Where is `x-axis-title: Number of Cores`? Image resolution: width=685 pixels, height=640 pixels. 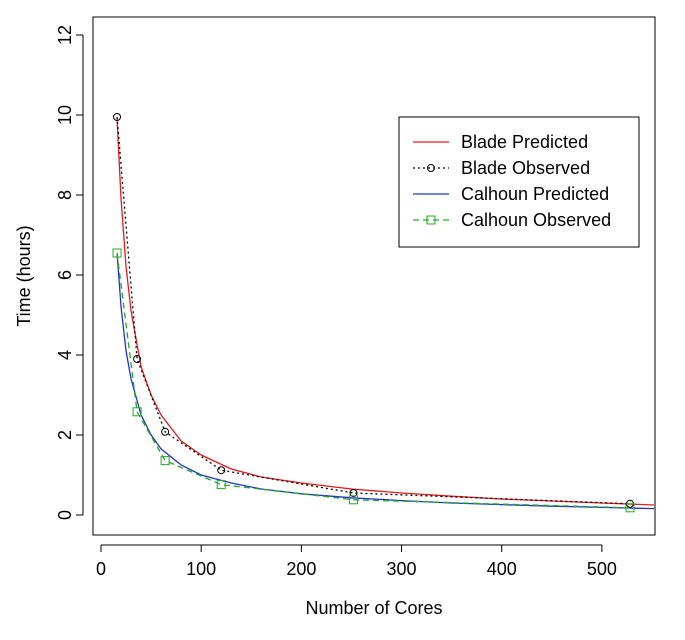 x-axis-title: Number of Cores is located at coordinates (373, 608).